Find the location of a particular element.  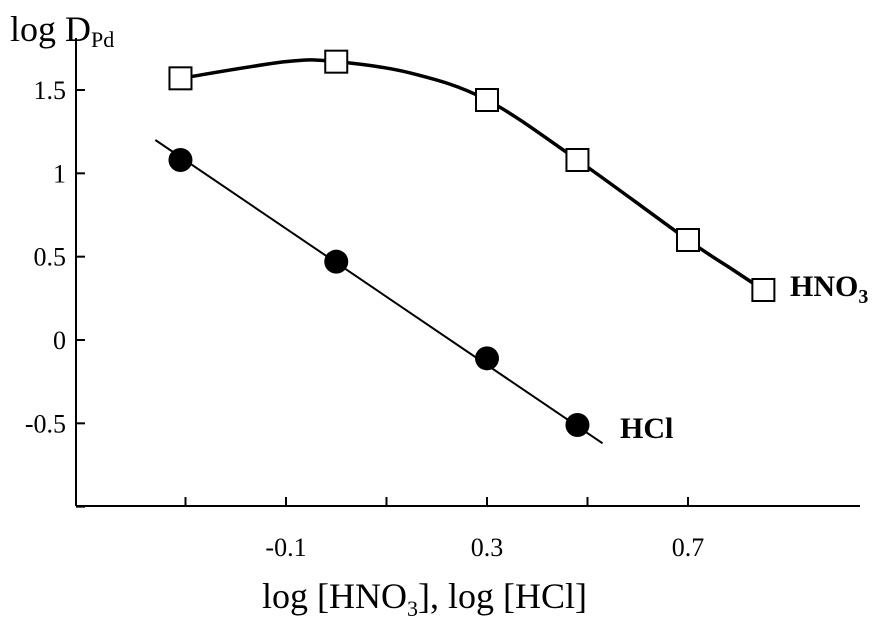

series-label-hcl-main: HCl is located at coordinates (647, 428).